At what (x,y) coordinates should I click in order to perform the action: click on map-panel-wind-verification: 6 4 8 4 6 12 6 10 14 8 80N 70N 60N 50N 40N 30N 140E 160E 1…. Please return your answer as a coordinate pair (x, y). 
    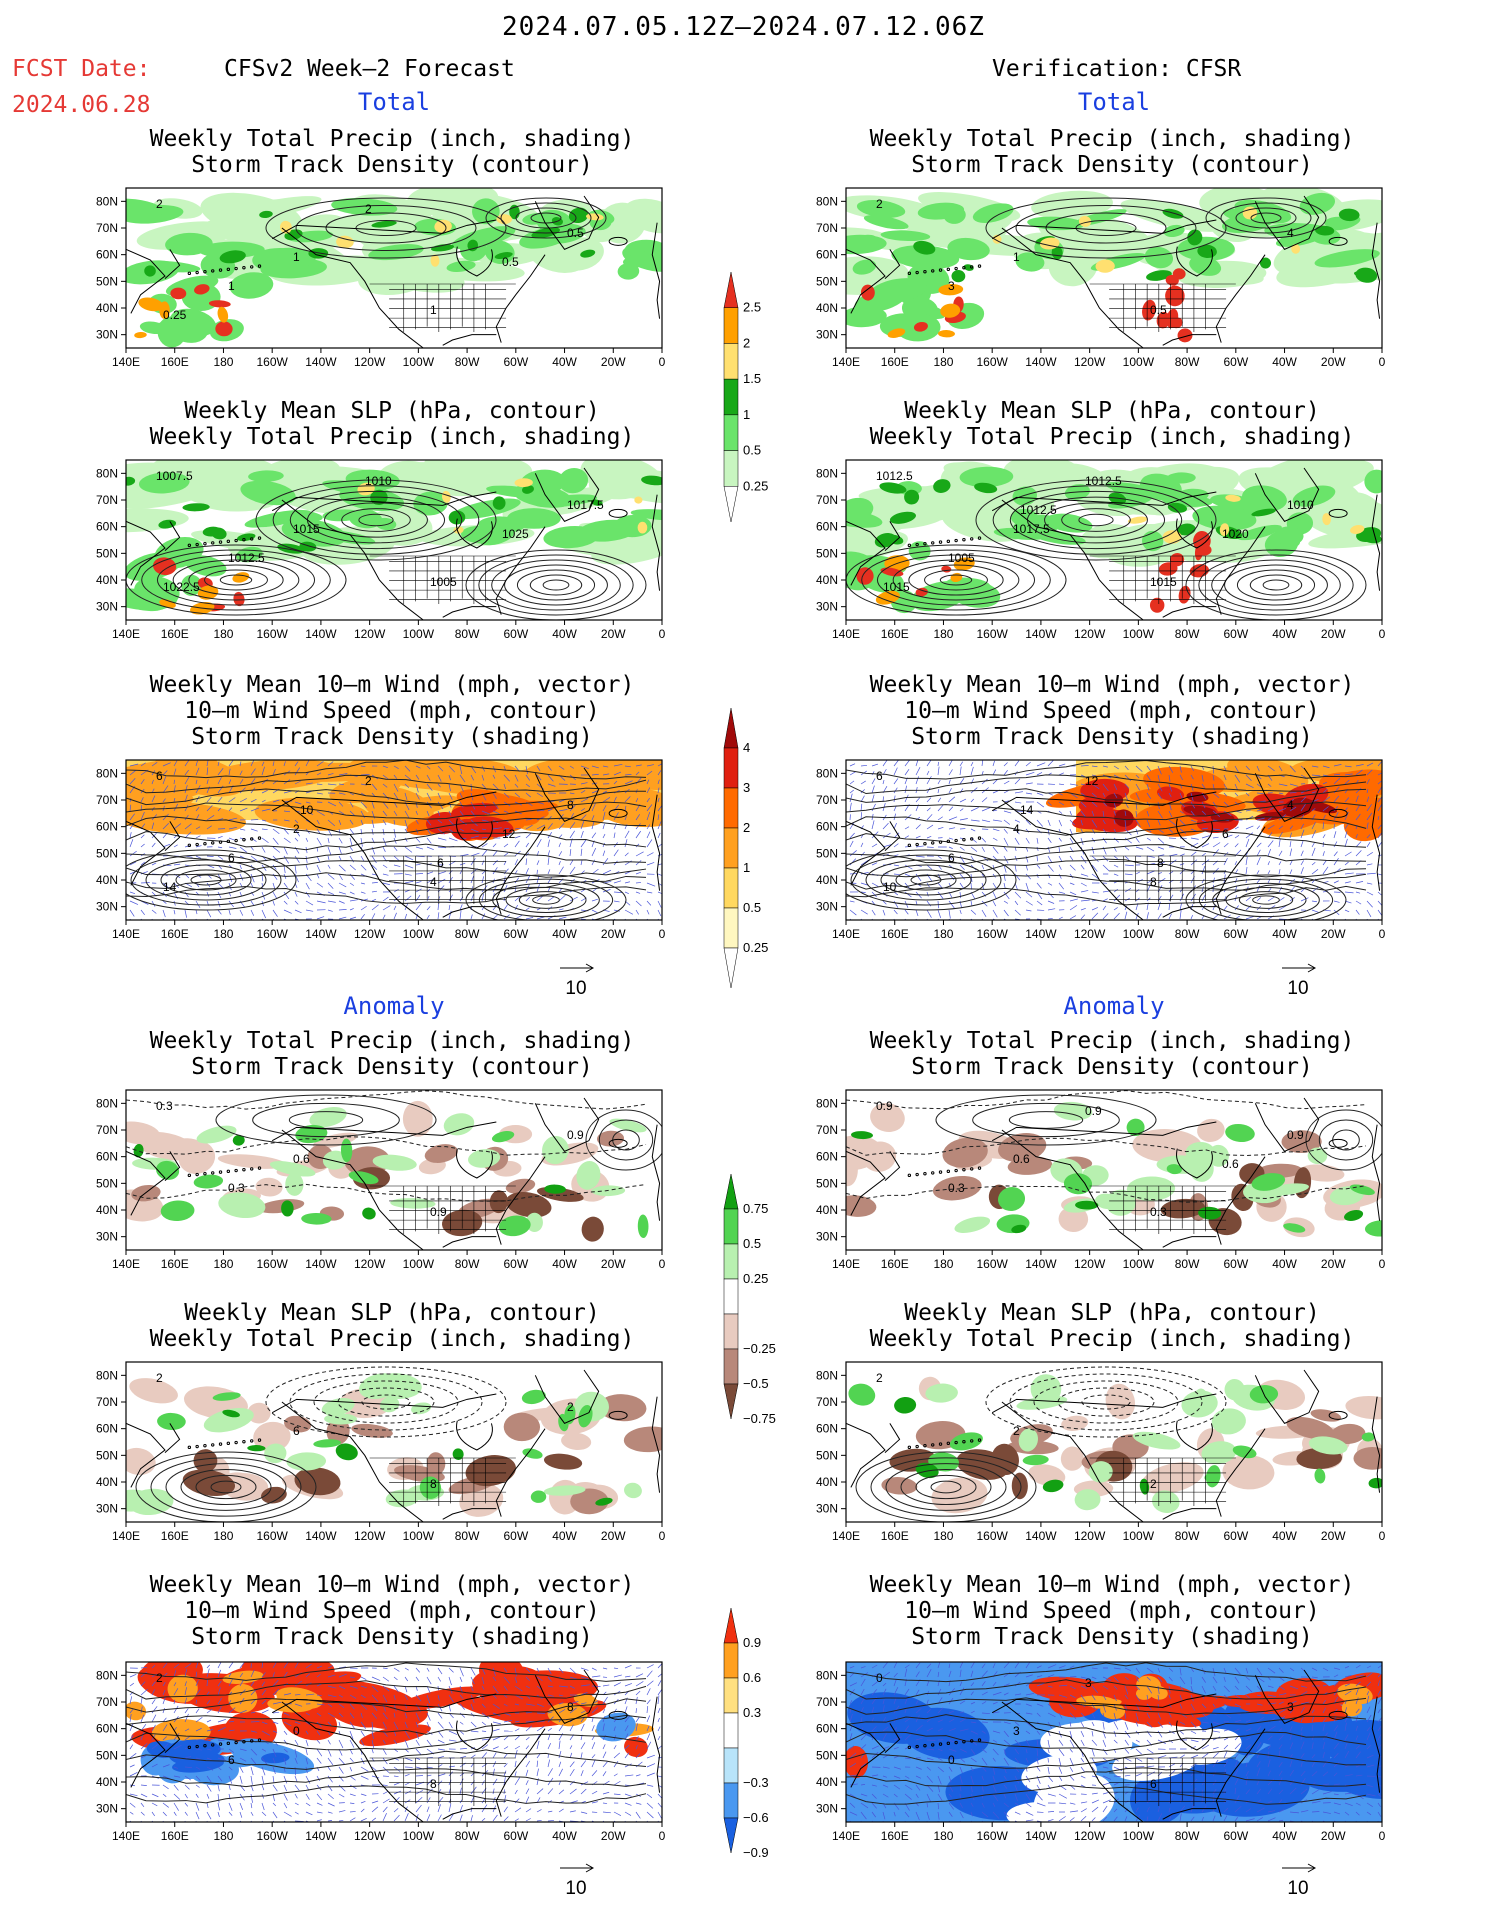
    Looking at the image, I should click on (1101, 850).